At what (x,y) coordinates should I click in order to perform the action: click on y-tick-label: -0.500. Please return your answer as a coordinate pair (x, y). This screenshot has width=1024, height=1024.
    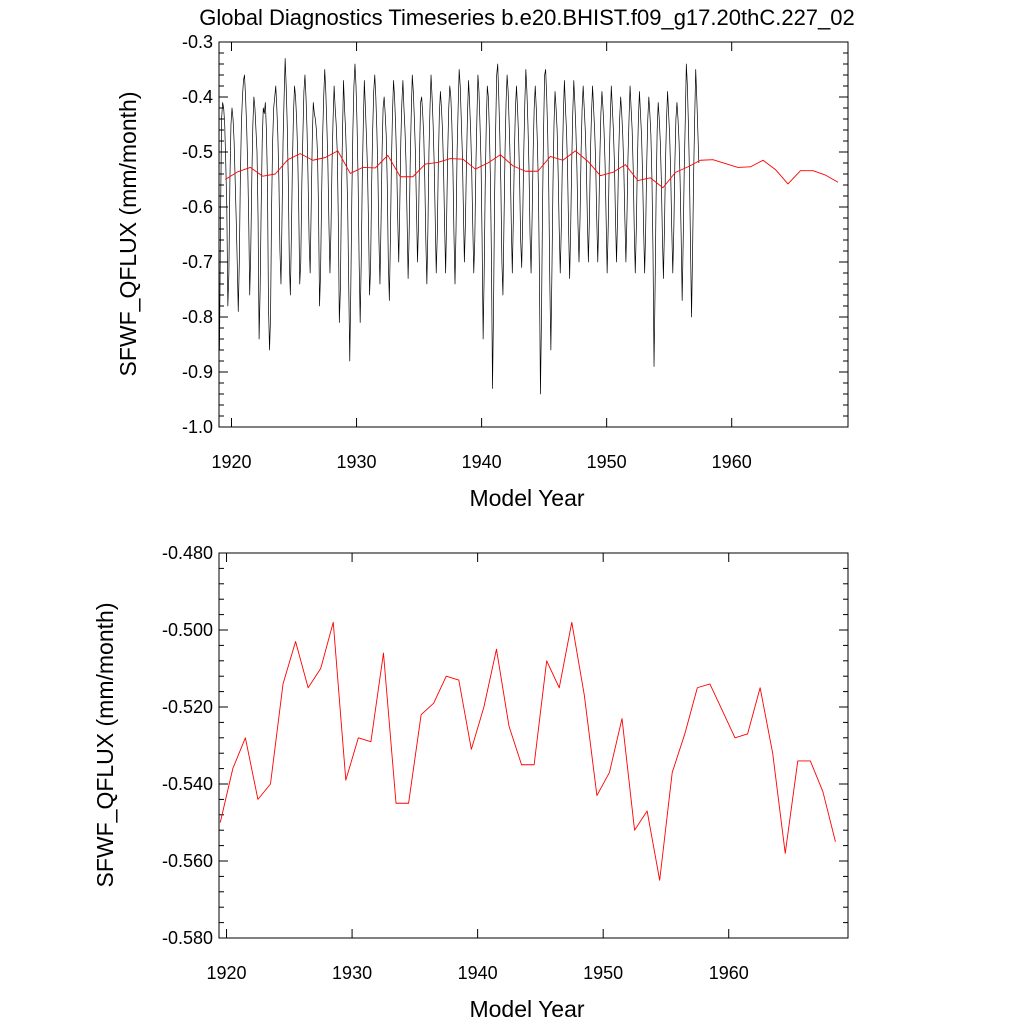
    Looking at the image, I should click on (187, 630).